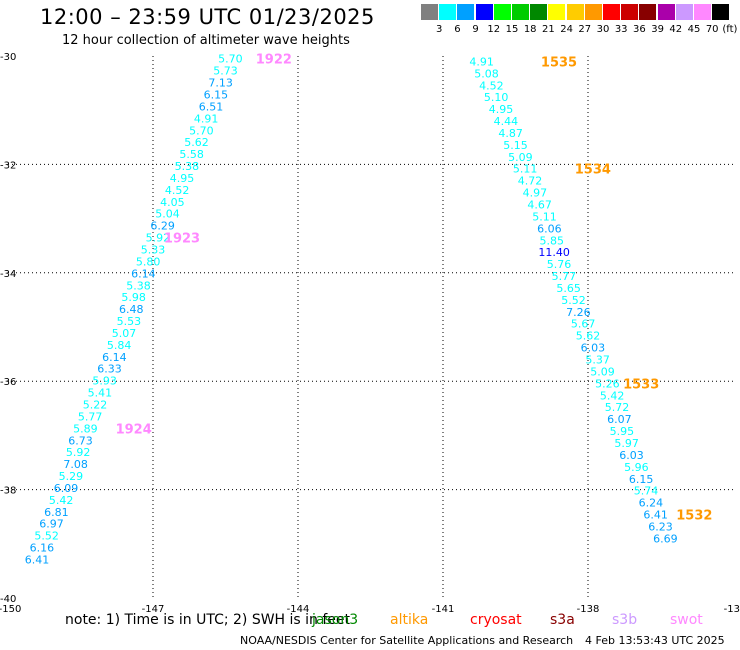  What do you see at coordinates (75, 464) in the screenshot?
I see `wave-height-value: 7.08` at bounding box center [75, 464].